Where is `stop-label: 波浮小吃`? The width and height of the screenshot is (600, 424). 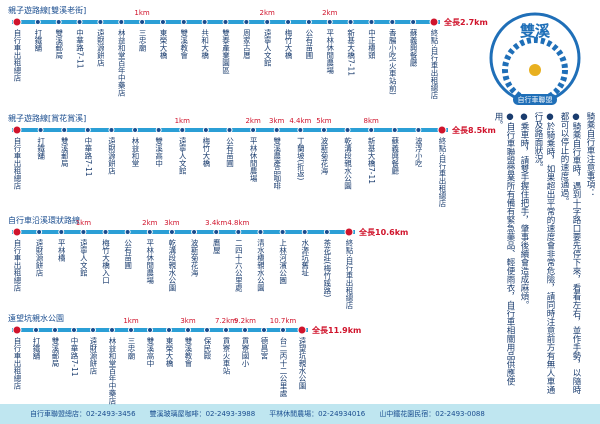
stop-label: 波浮小吃 is located at coordinates (418, 152).